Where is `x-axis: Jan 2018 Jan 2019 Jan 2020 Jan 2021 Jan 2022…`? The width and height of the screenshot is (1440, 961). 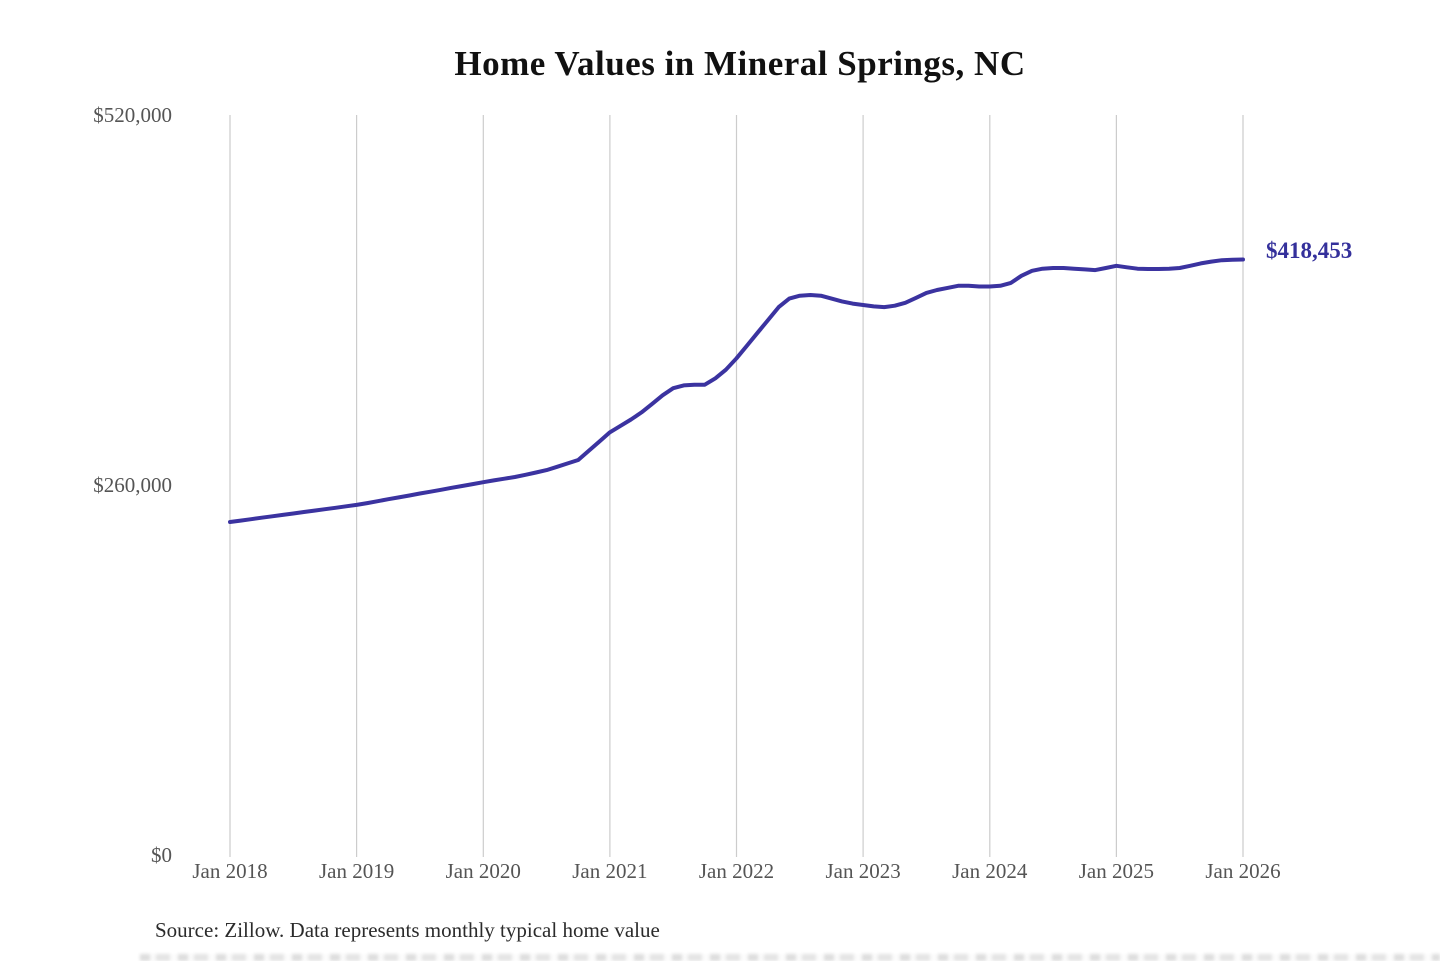 x-axis: Jan 2018 Jan 2019 Jan 2020 Jan 2021 Jan 2022… is located at coordinates (736, 873).